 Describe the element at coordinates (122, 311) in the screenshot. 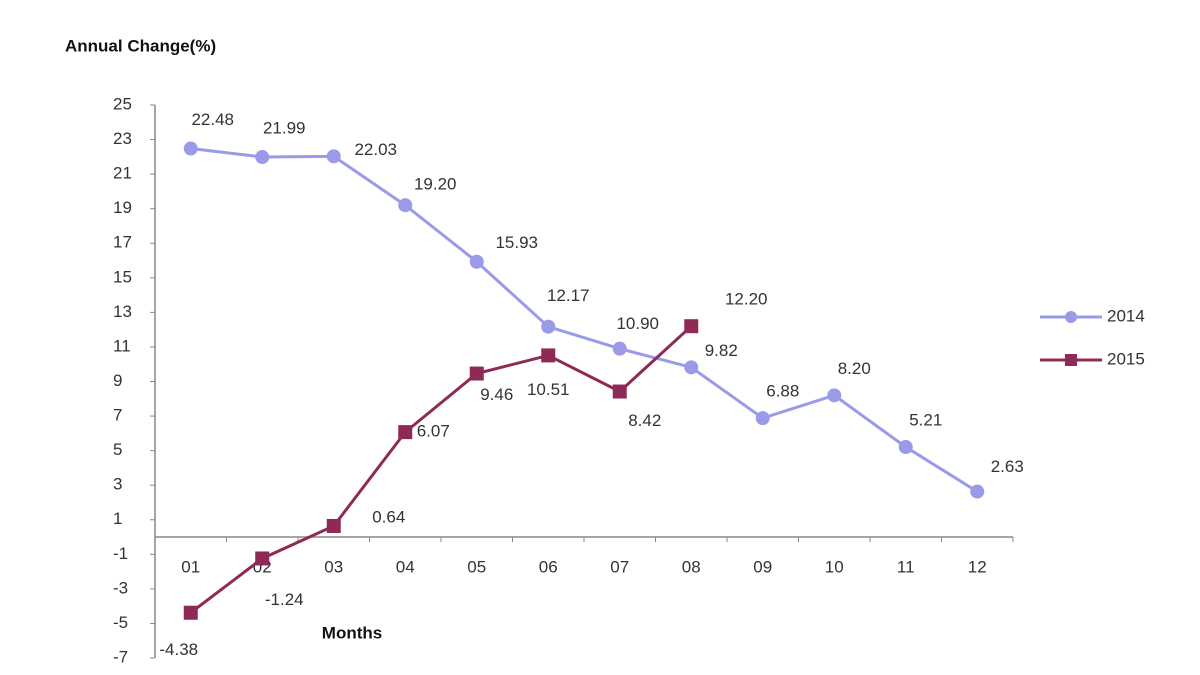

I see `y-tick-label: 13` at that location.